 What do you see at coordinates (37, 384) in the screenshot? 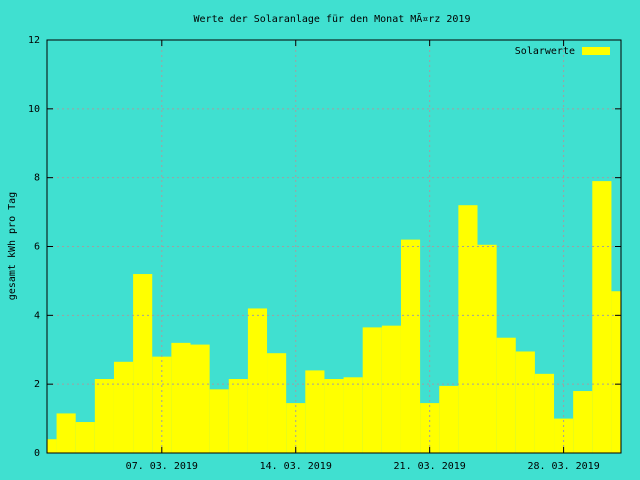
I see `y-tick-label: 2` at bounding box center [37, 384].